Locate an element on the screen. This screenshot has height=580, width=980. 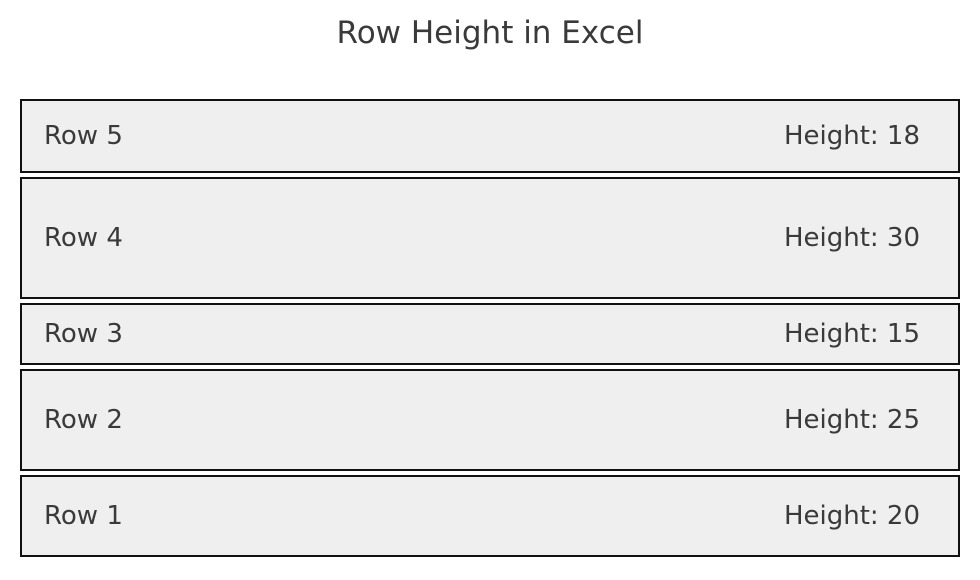
row-height-value: Height: 15 is located at coordinates (851, 334).